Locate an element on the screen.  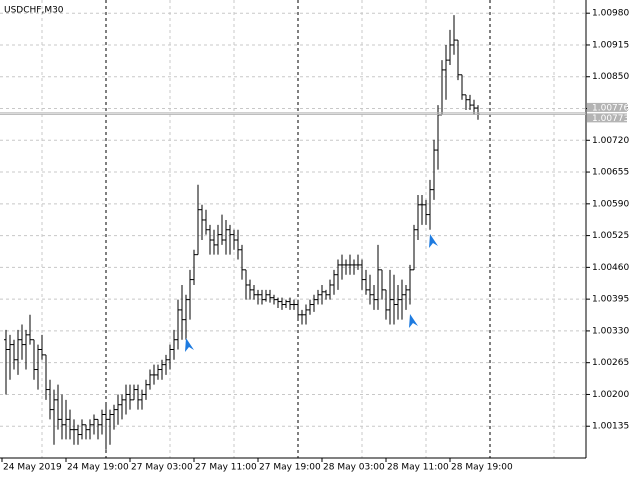
y-tick-label: 1.00850 is located at coordinates (610, 77).